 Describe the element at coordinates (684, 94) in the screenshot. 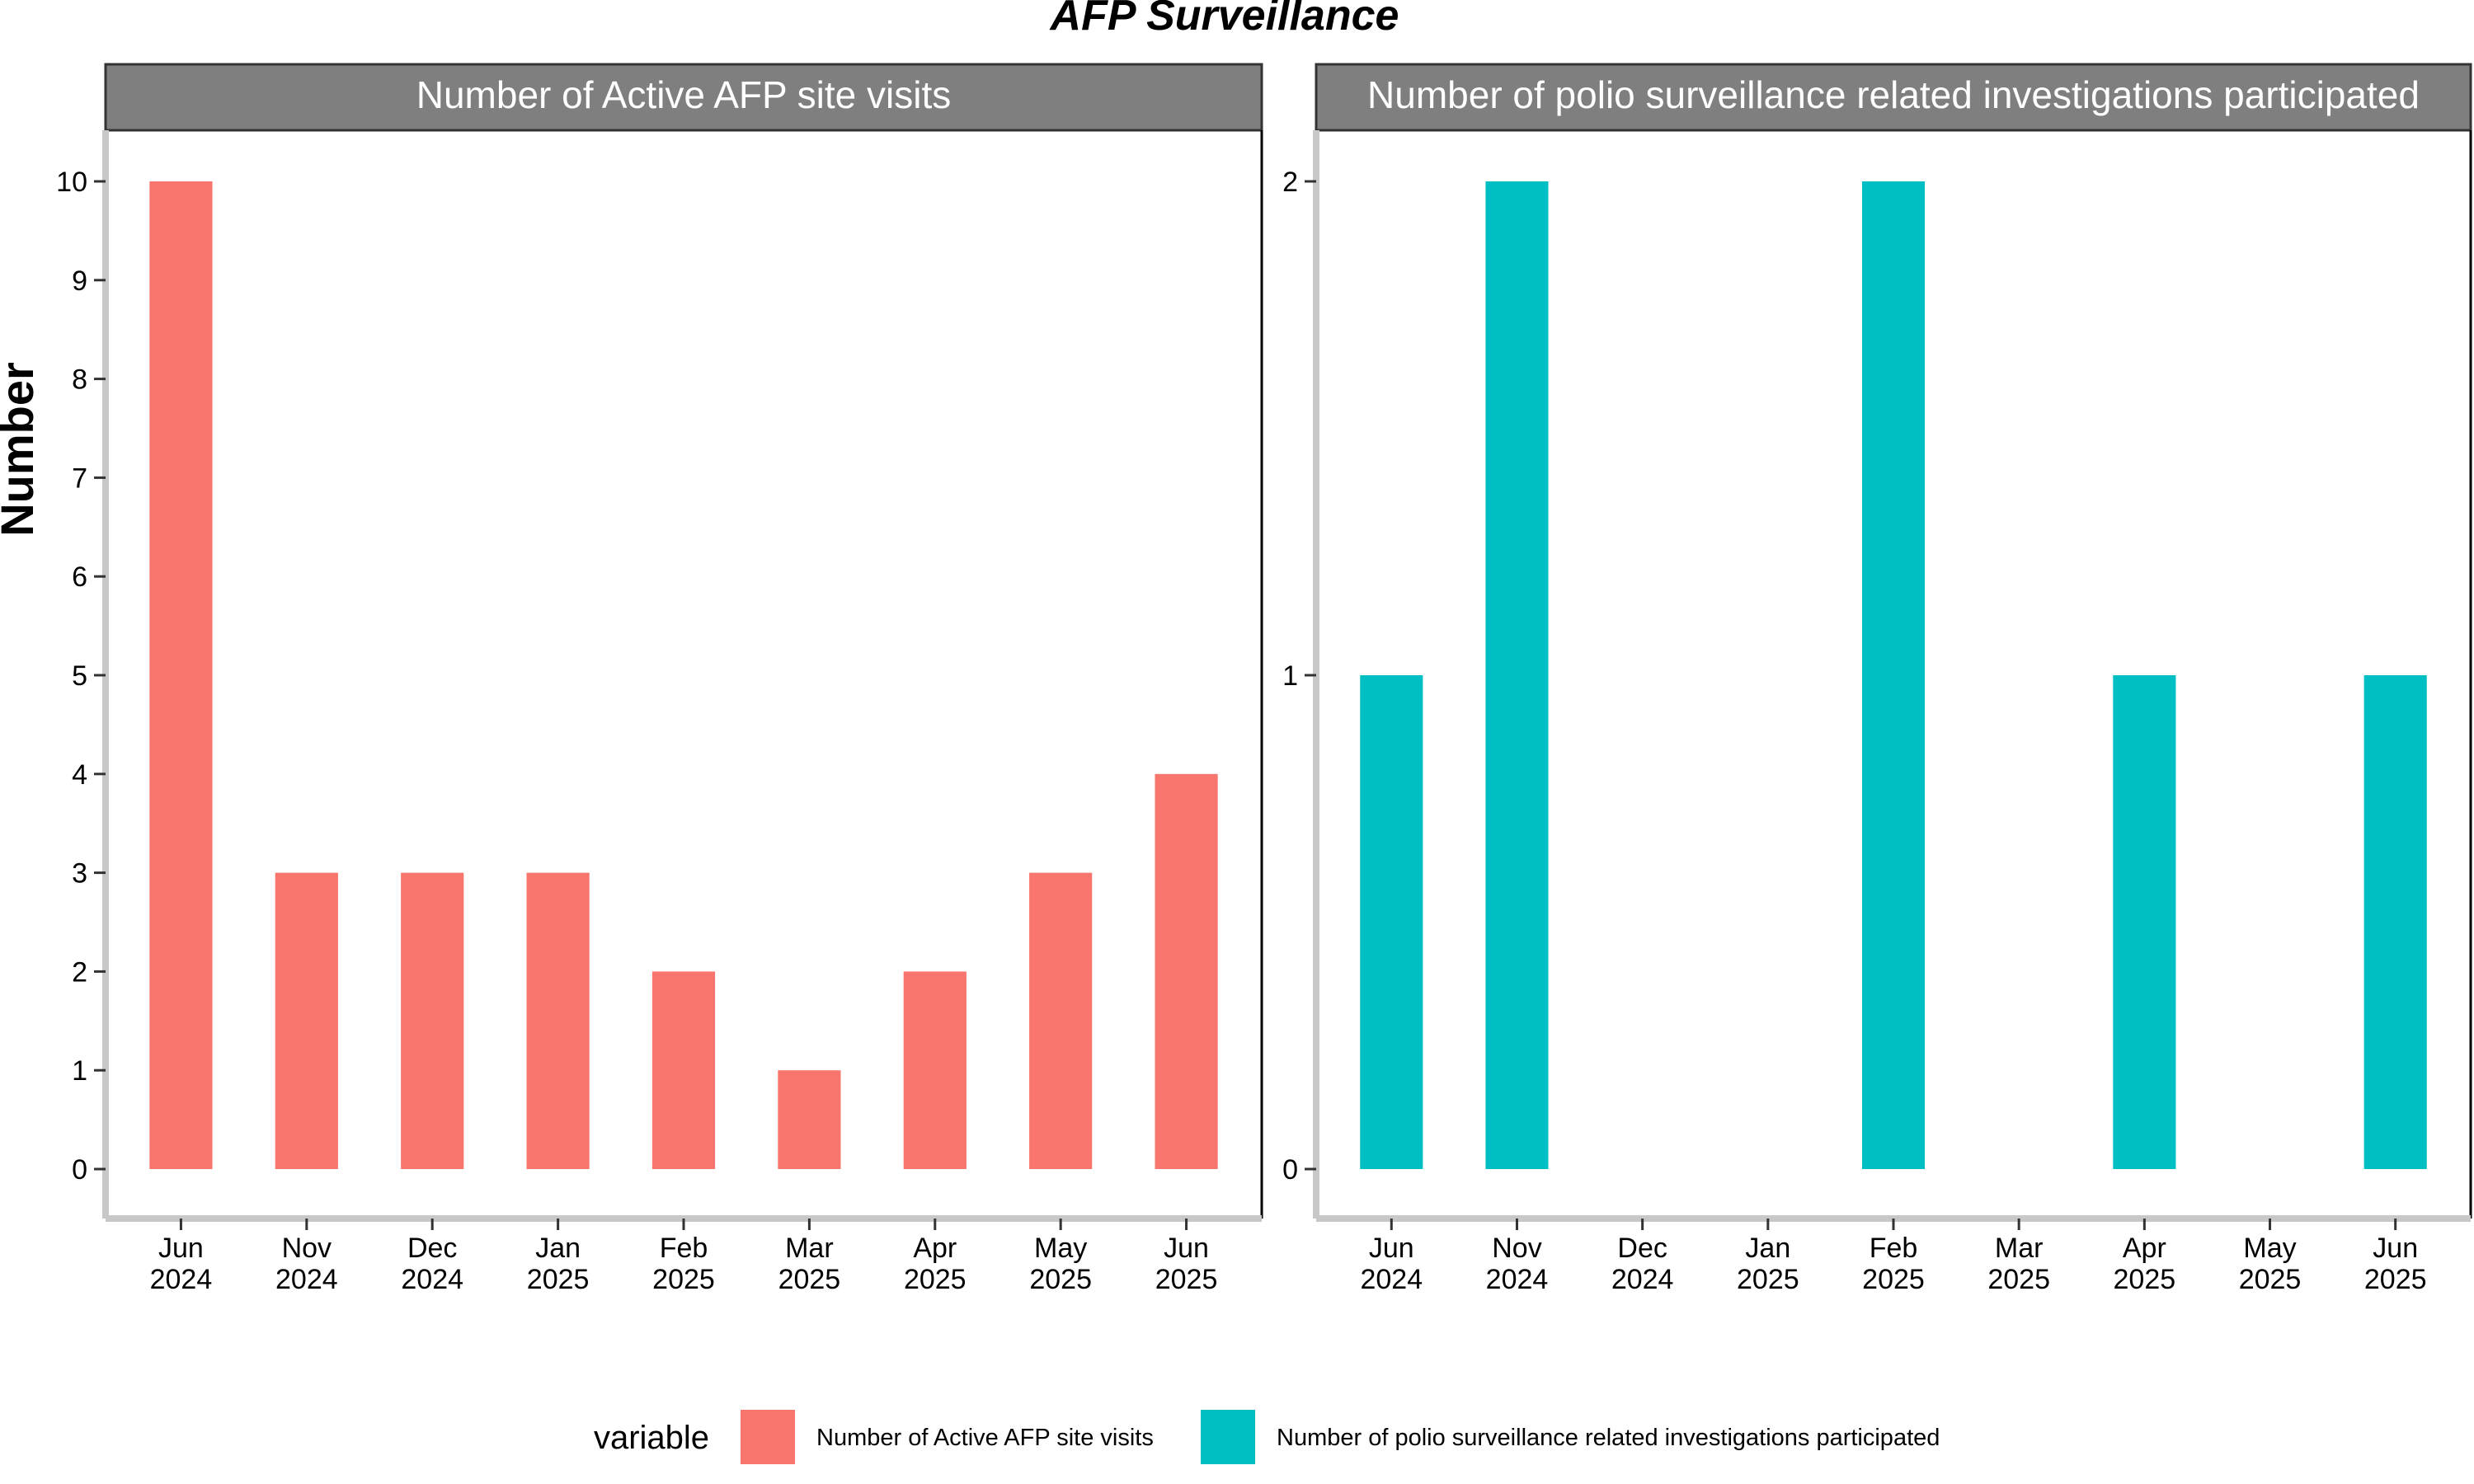

I see `panel-strip-title: Number of Active AFP site visits` at that location.